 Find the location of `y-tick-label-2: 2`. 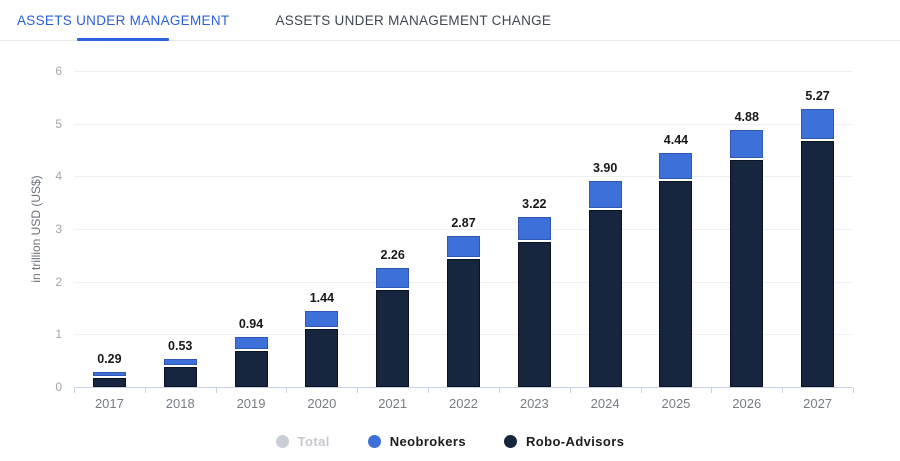

y-tick-label-2: 2 is located at coordinates (58, 281).